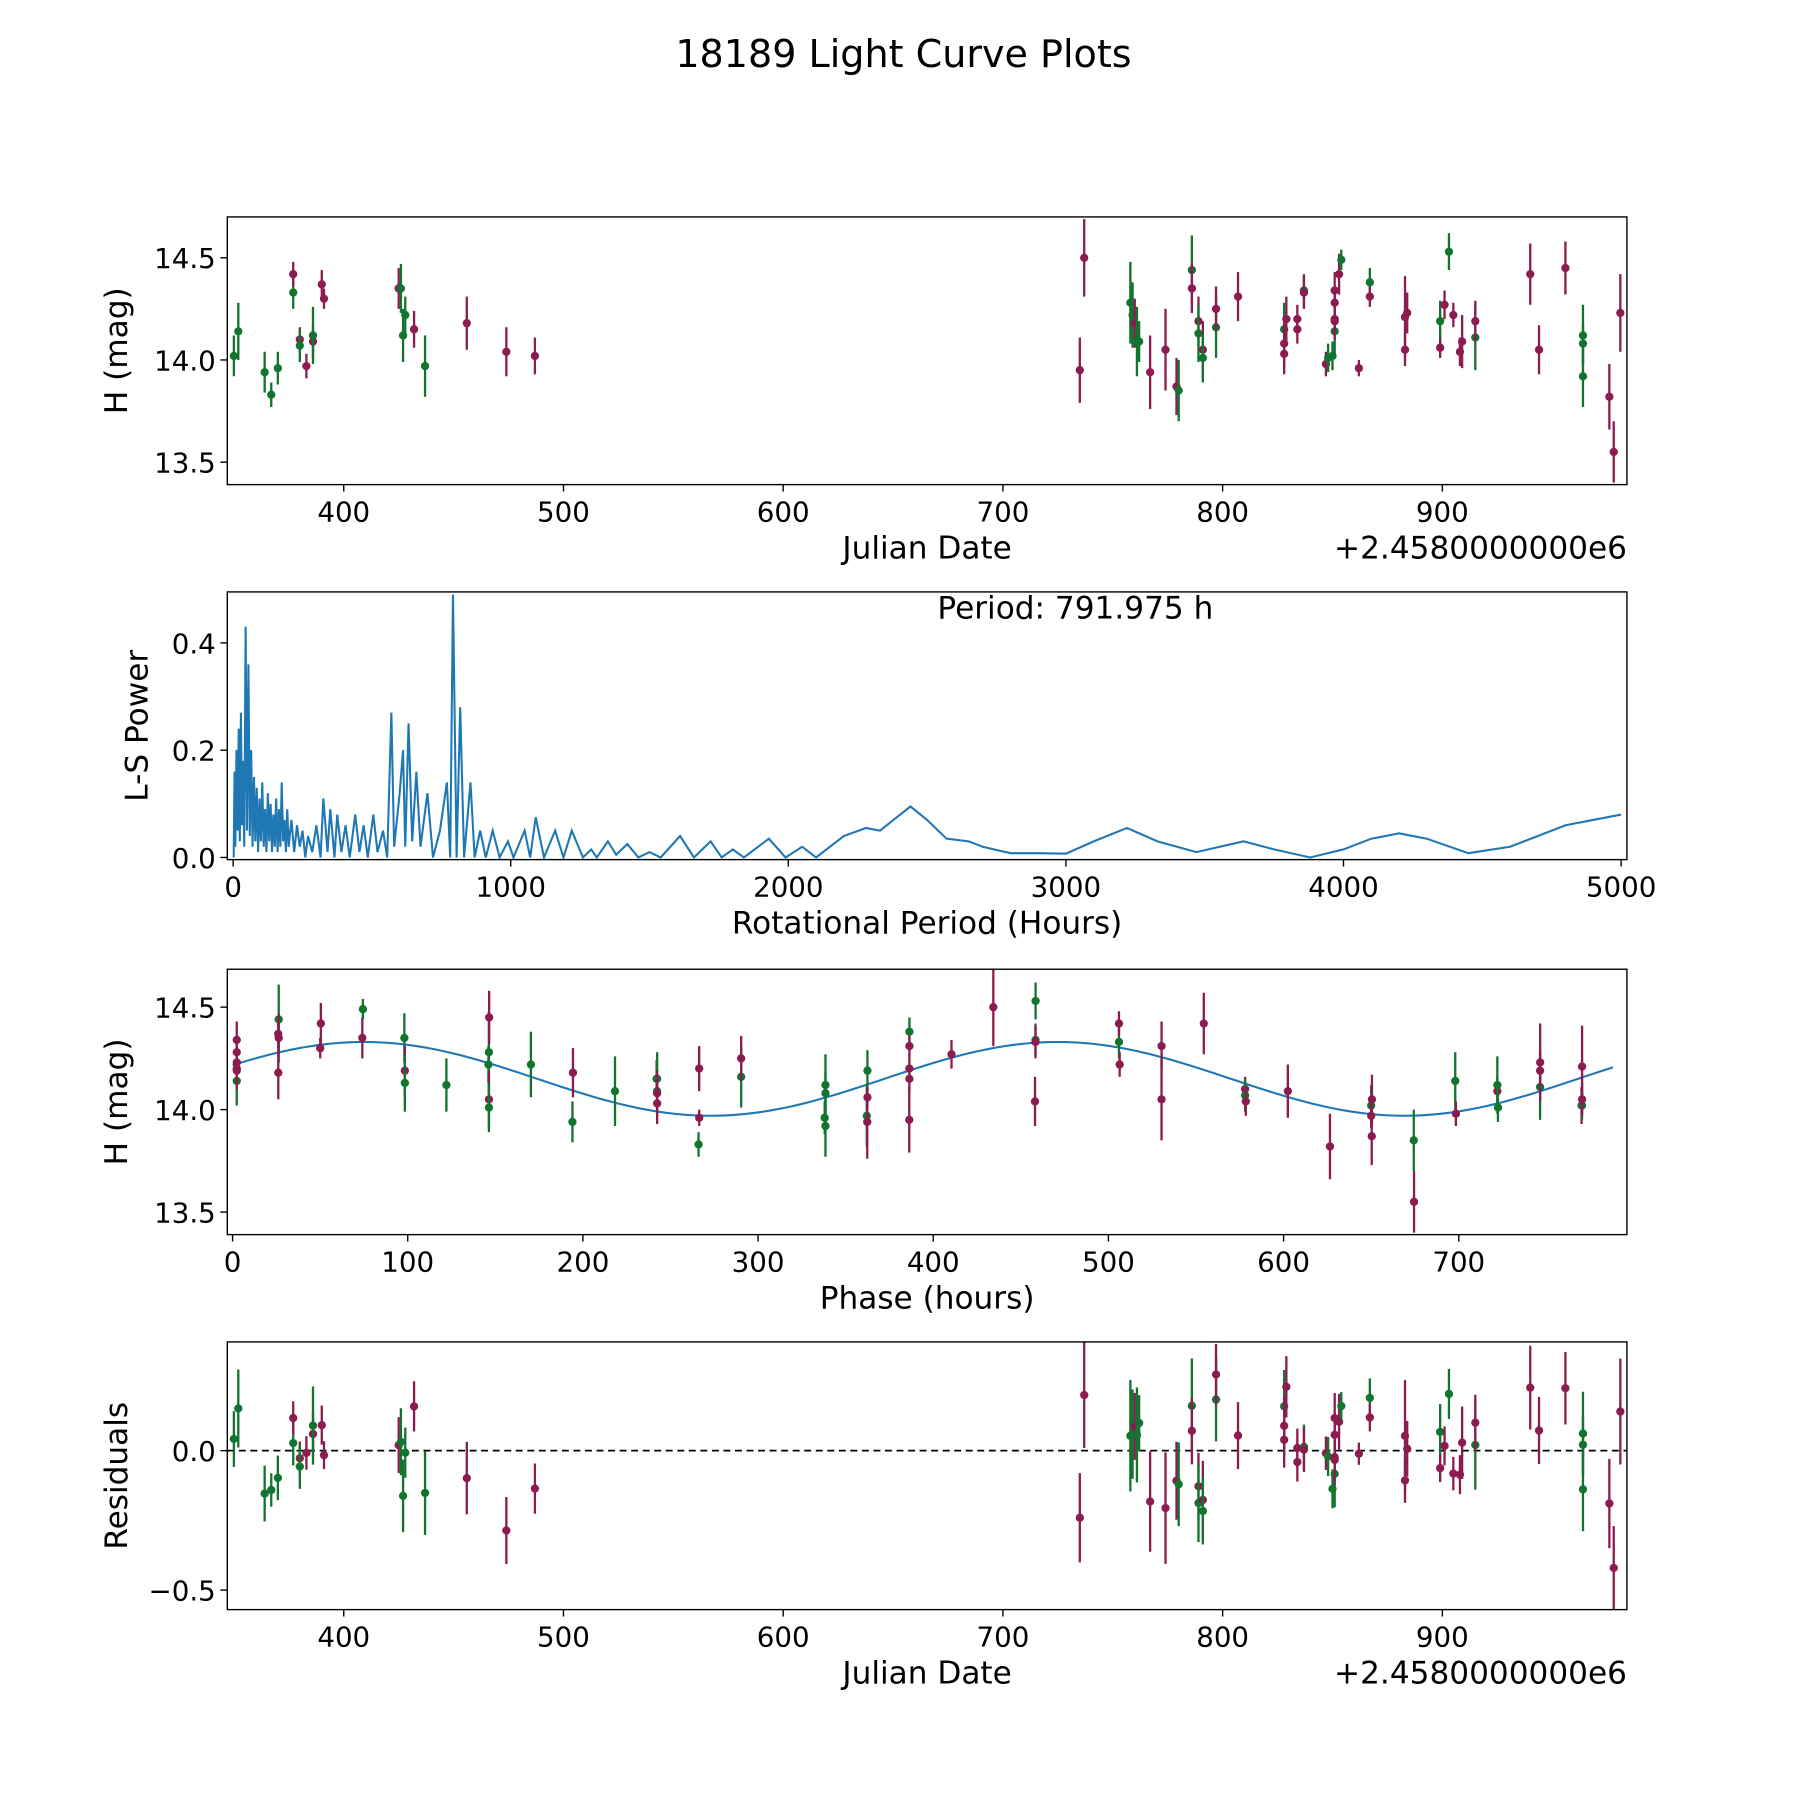 This screenshot has width=1800, height=1800. What do you see at coordinates (185, 463) in the screenshot?
I see `y-tick-label: 13.5` at bounding box center [185, 463].